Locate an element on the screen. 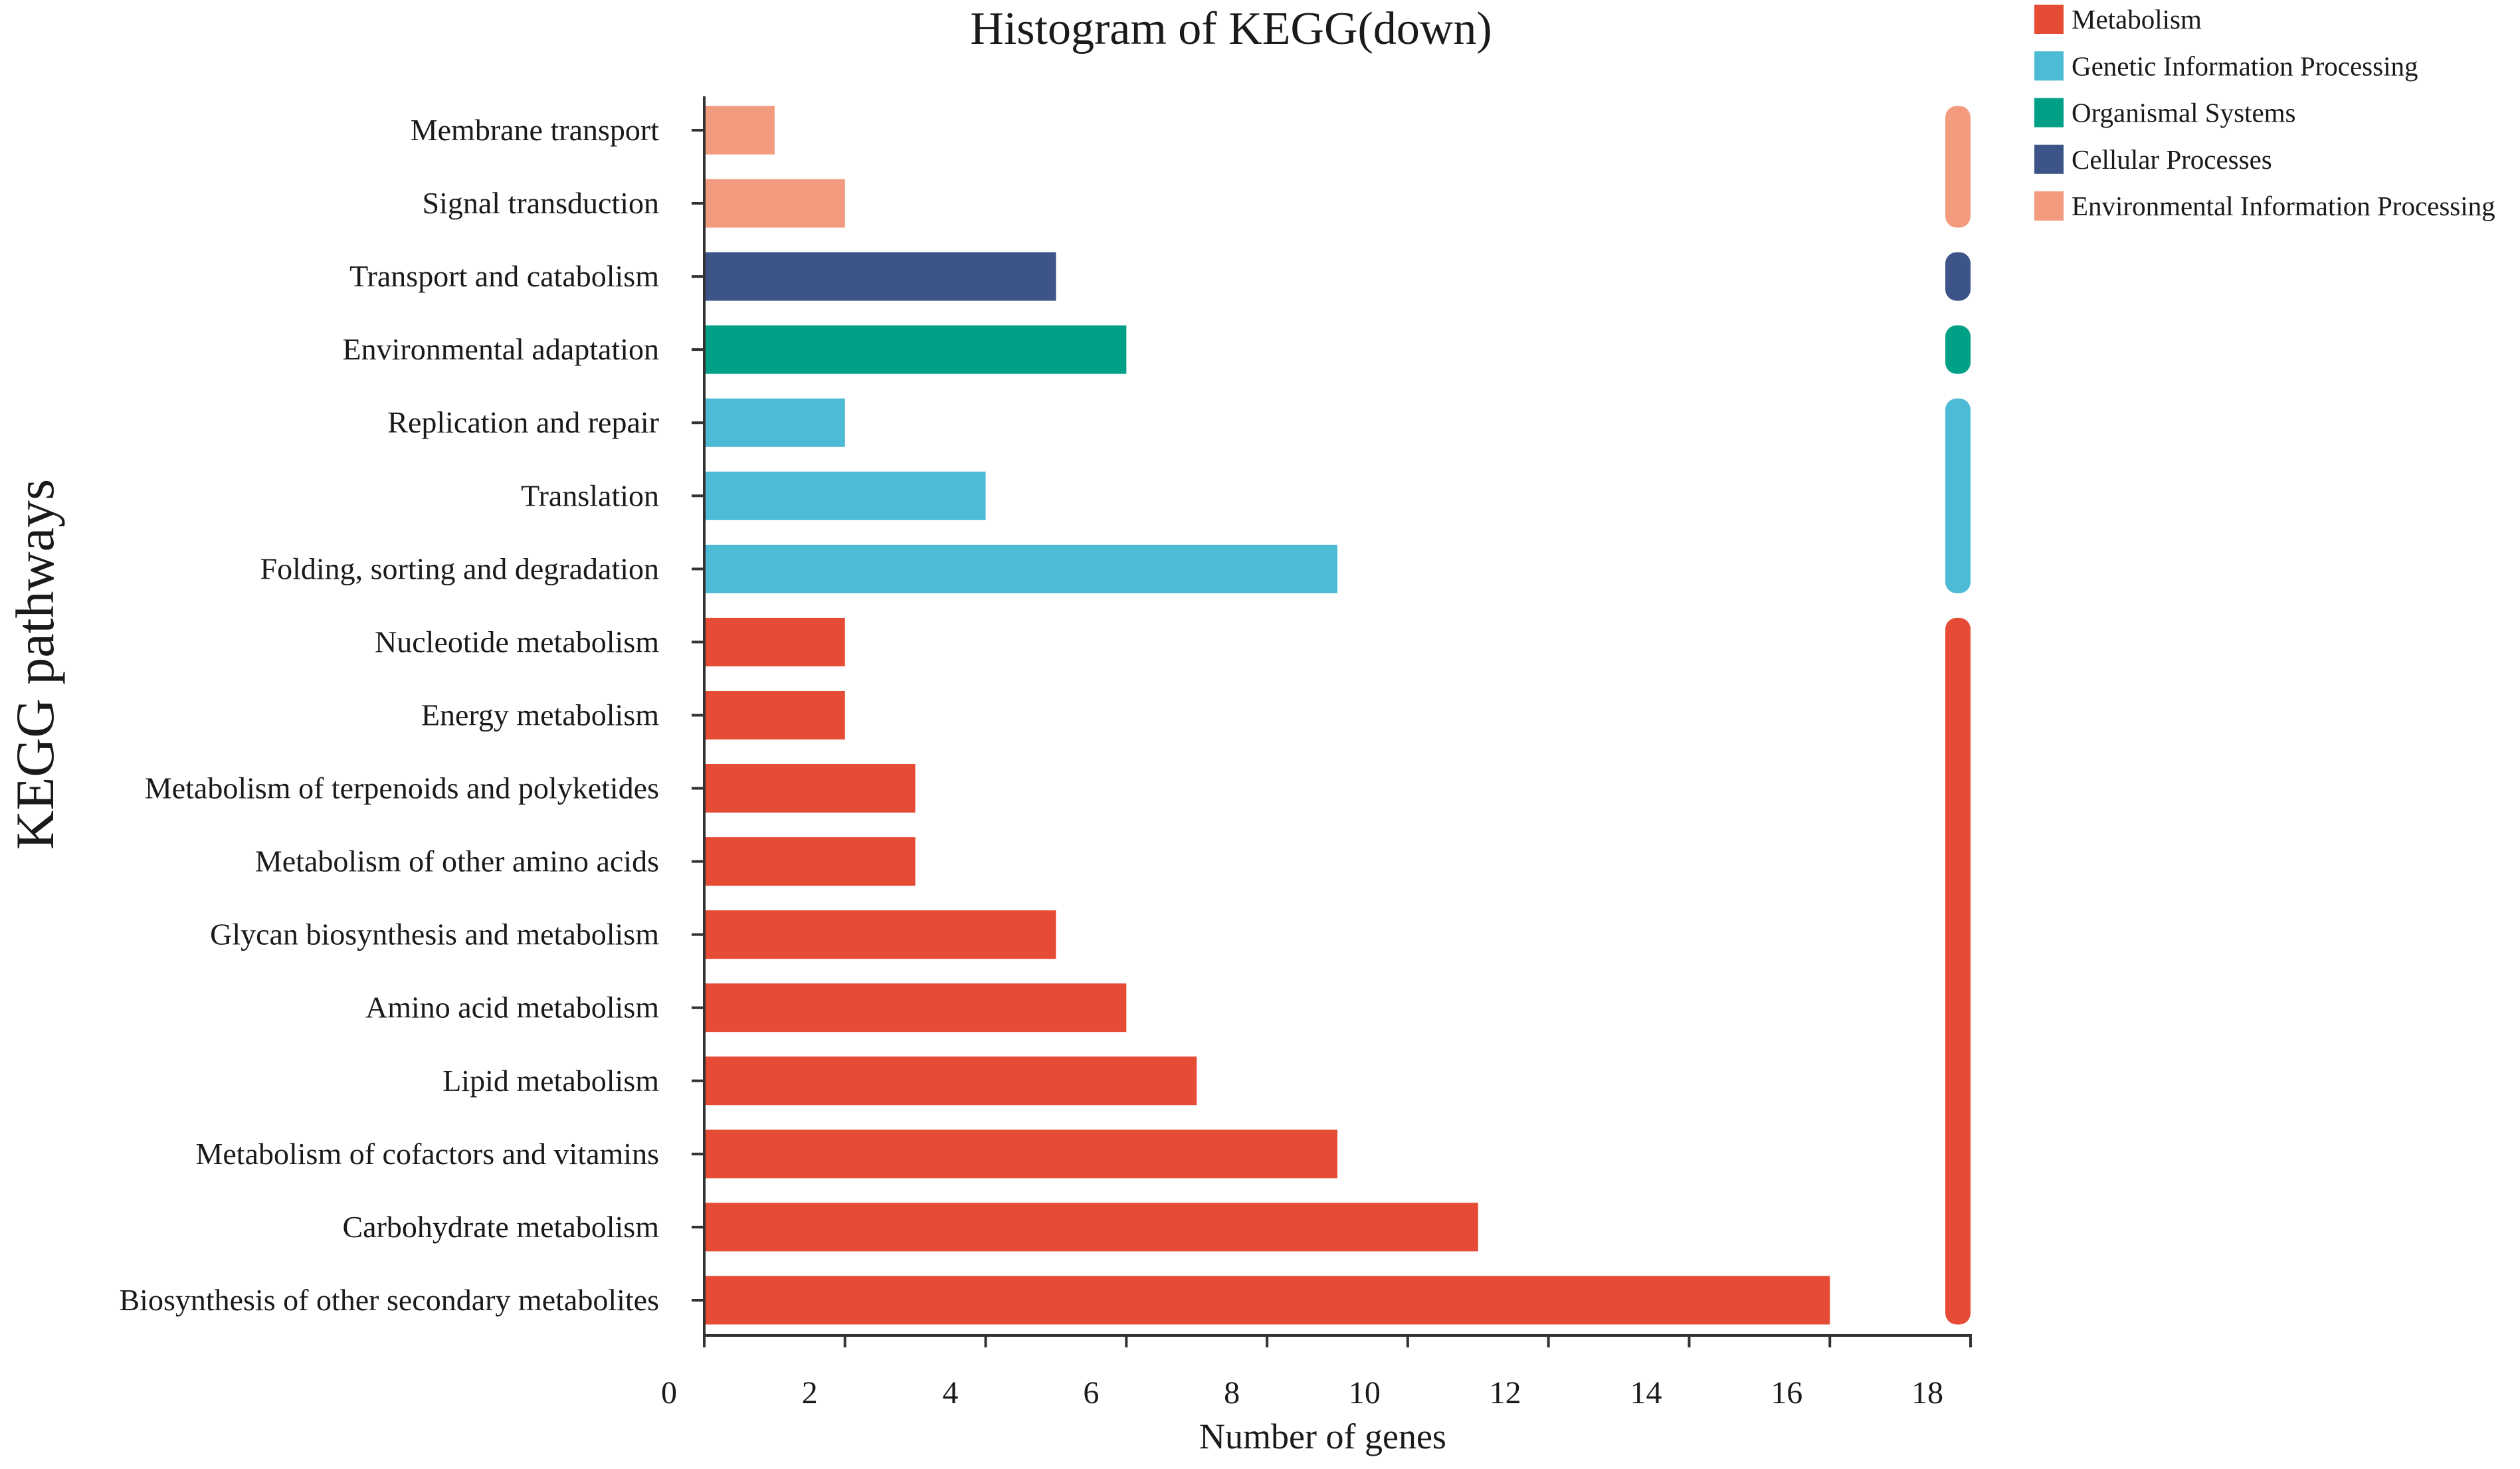 The width and height of the screenshot is (2520, 1469). bar-translation is located at coordinates (845, 495).